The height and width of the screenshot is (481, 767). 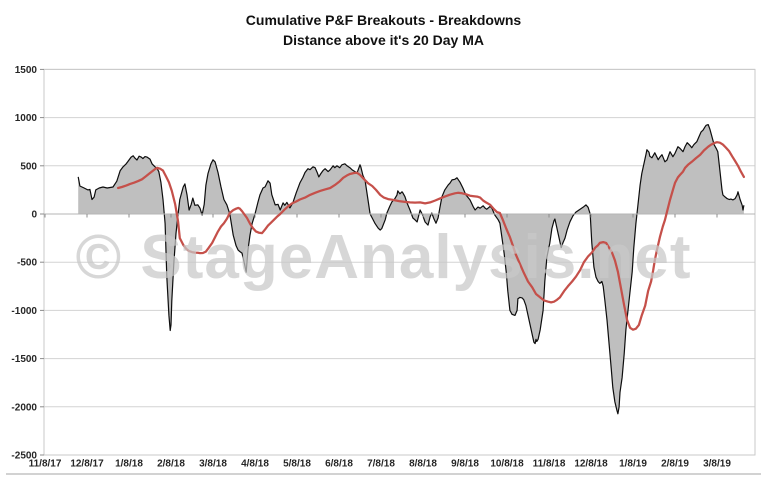 I want to click on y-tick-label: -2500, so click(x=24, y=456).